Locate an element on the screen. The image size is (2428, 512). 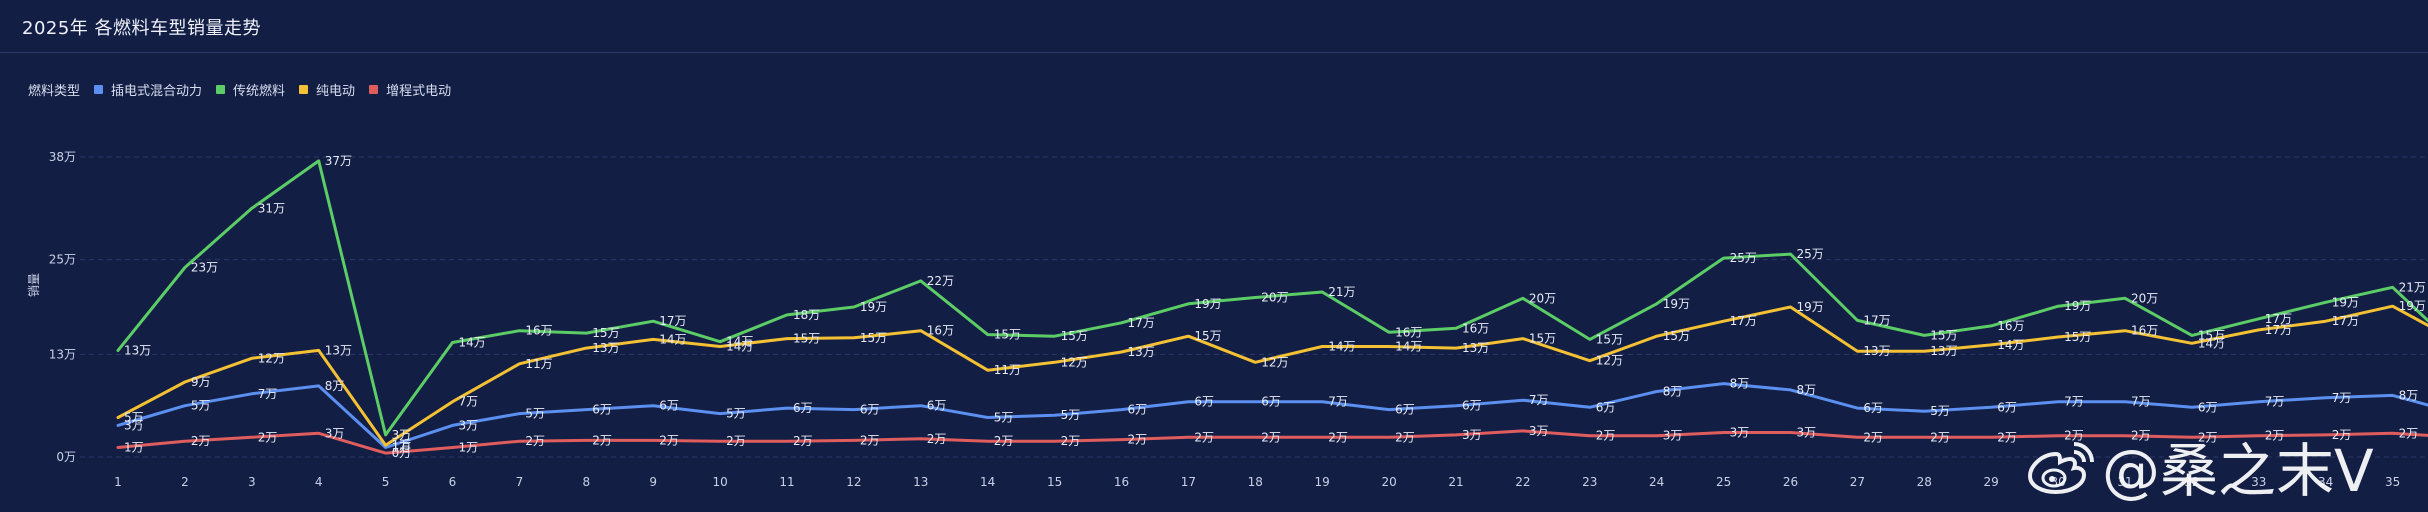
y-tick-label: 25万 is located at coordinates (62, 260).